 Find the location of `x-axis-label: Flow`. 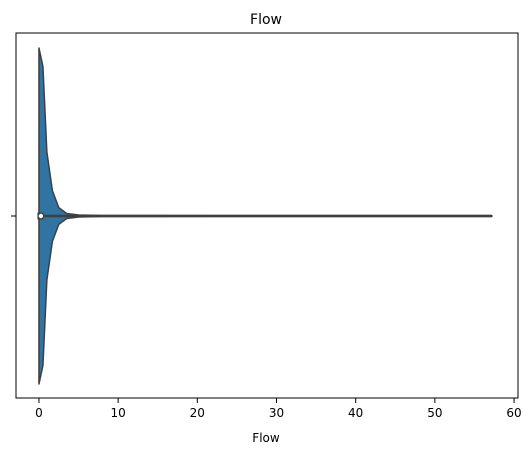

x-axis-label: Flow is located at coordinates (266, 438).